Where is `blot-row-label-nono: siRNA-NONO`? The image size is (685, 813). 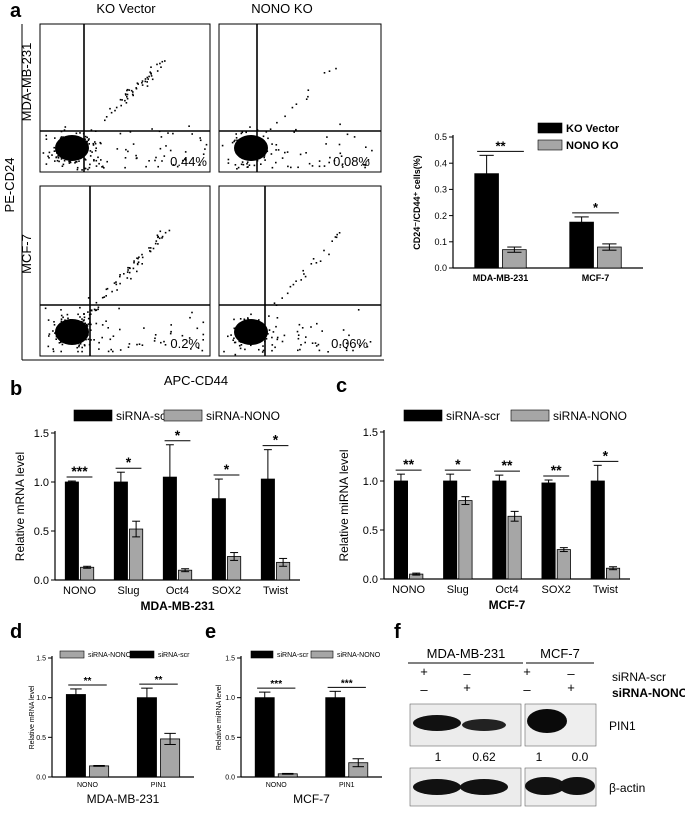 blot-row-label-nono: siRNA-NONO is located at coordinates (648, 693).